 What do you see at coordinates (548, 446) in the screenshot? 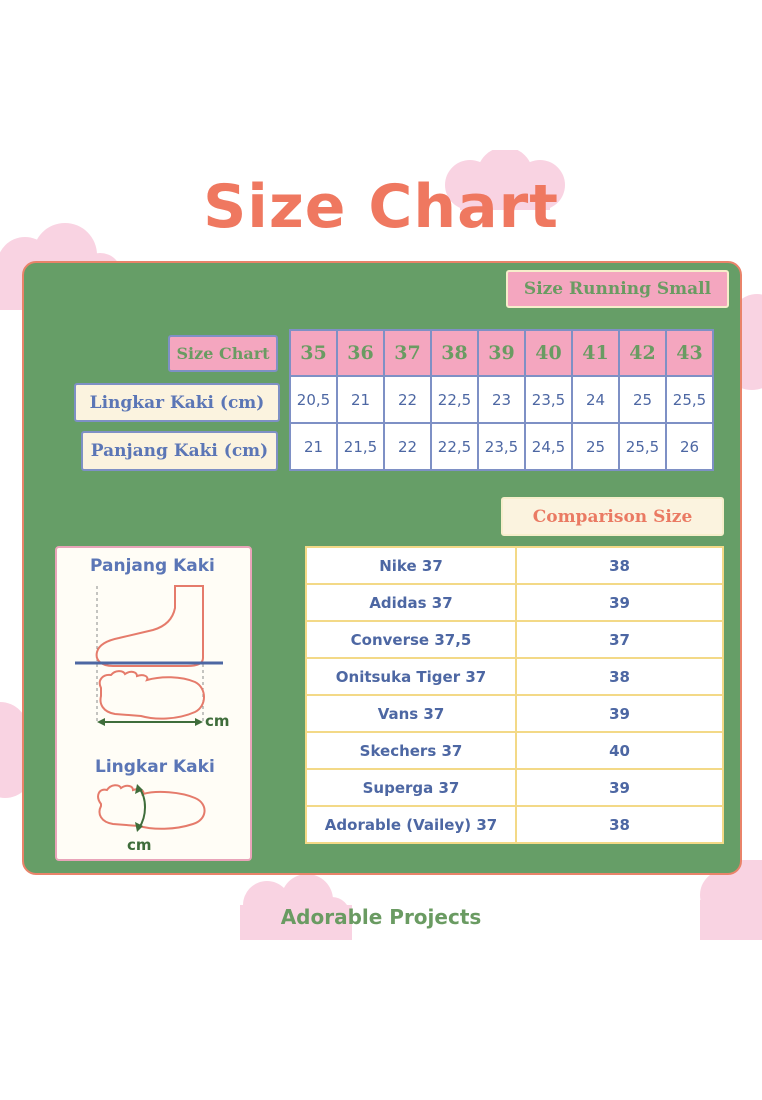
I see `value-cell: 24,5` at bounding box center [548, 446].